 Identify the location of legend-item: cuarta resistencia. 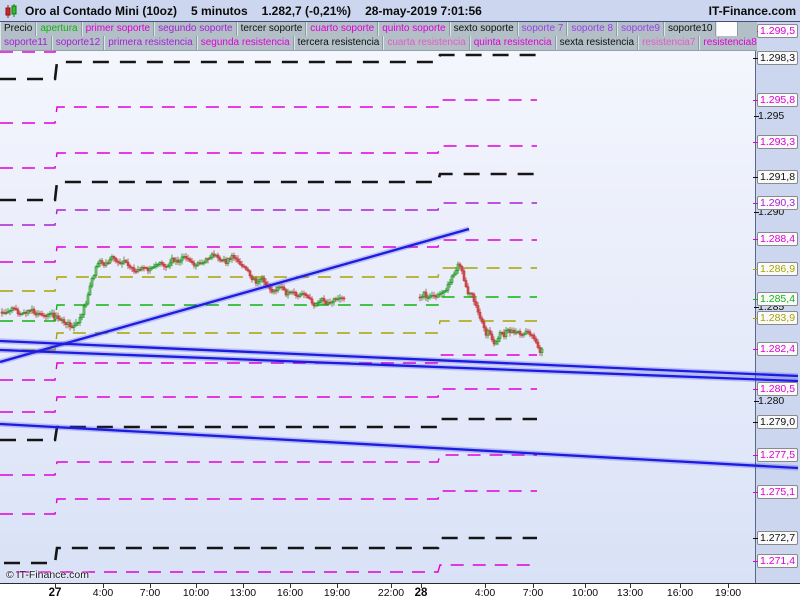
(426, 43).